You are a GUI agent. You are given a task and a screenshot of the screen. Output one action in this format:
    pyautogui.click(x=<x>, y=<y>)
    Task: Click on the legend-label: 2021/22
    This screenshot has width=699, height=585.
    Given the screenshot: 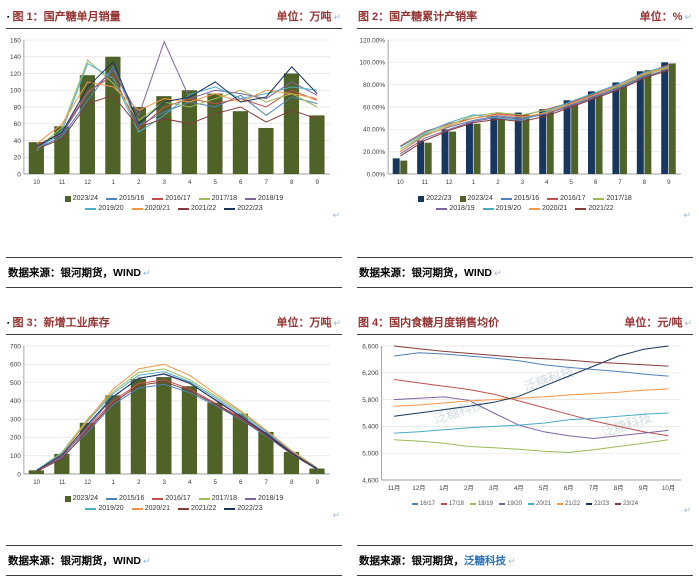 What is the action you would take?
    pyautogui.click(x=601, y=208)
    